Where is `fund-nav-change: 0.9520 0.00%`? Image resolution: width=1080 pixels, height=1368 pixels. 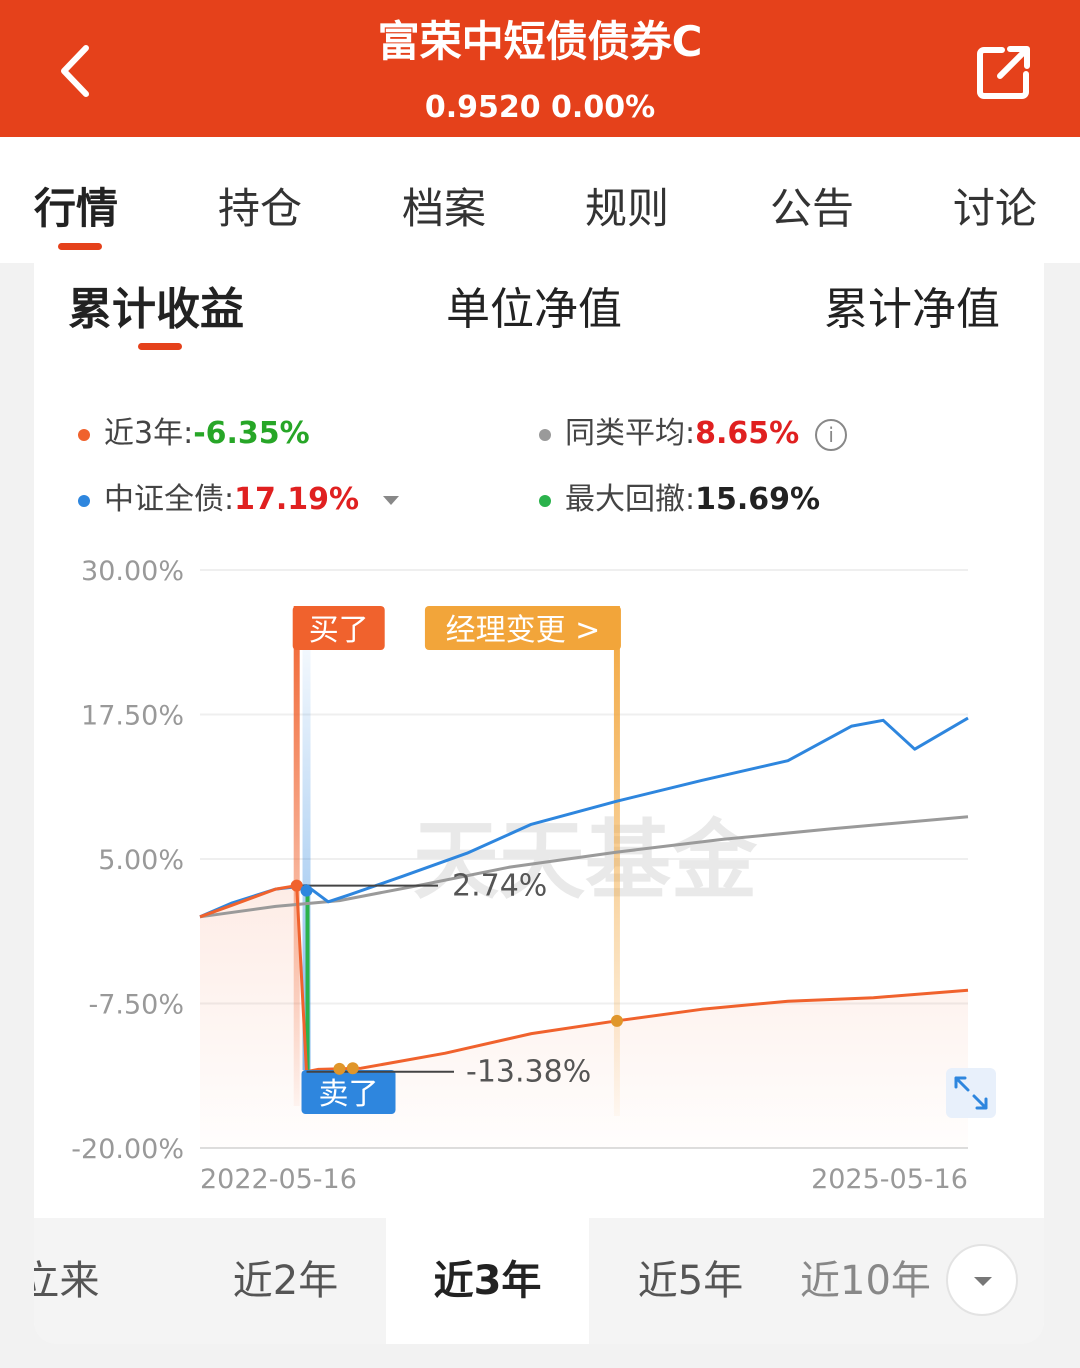 fund-nav-change: 0.9520 0.00% is located at coordinates (540, 107).